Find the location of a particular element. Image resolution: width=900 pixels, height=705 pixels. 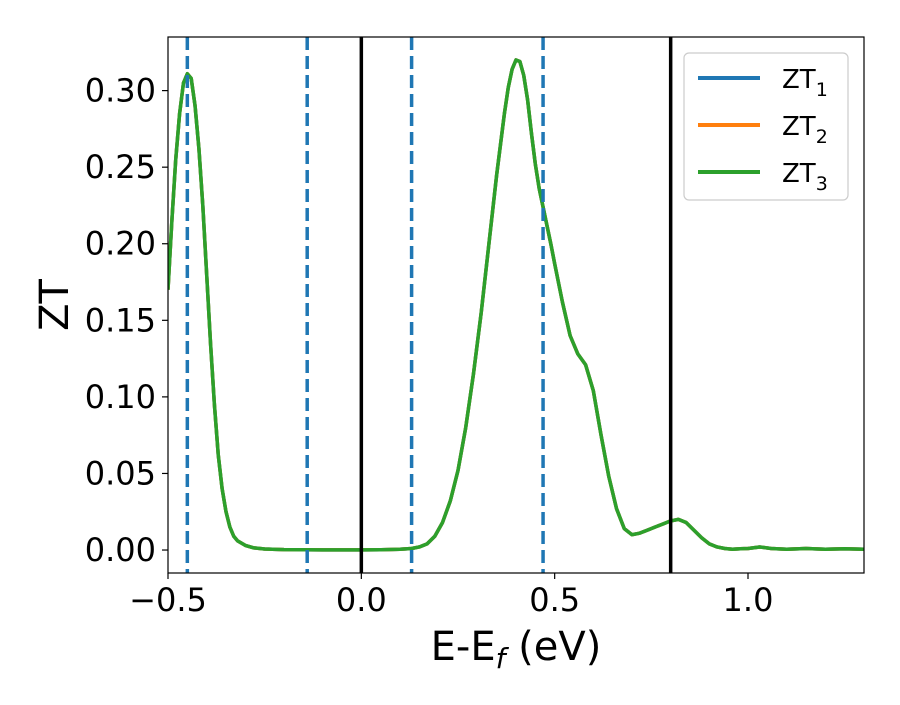

x-tick-label: −0.5 is located at coordinates (168, 600).